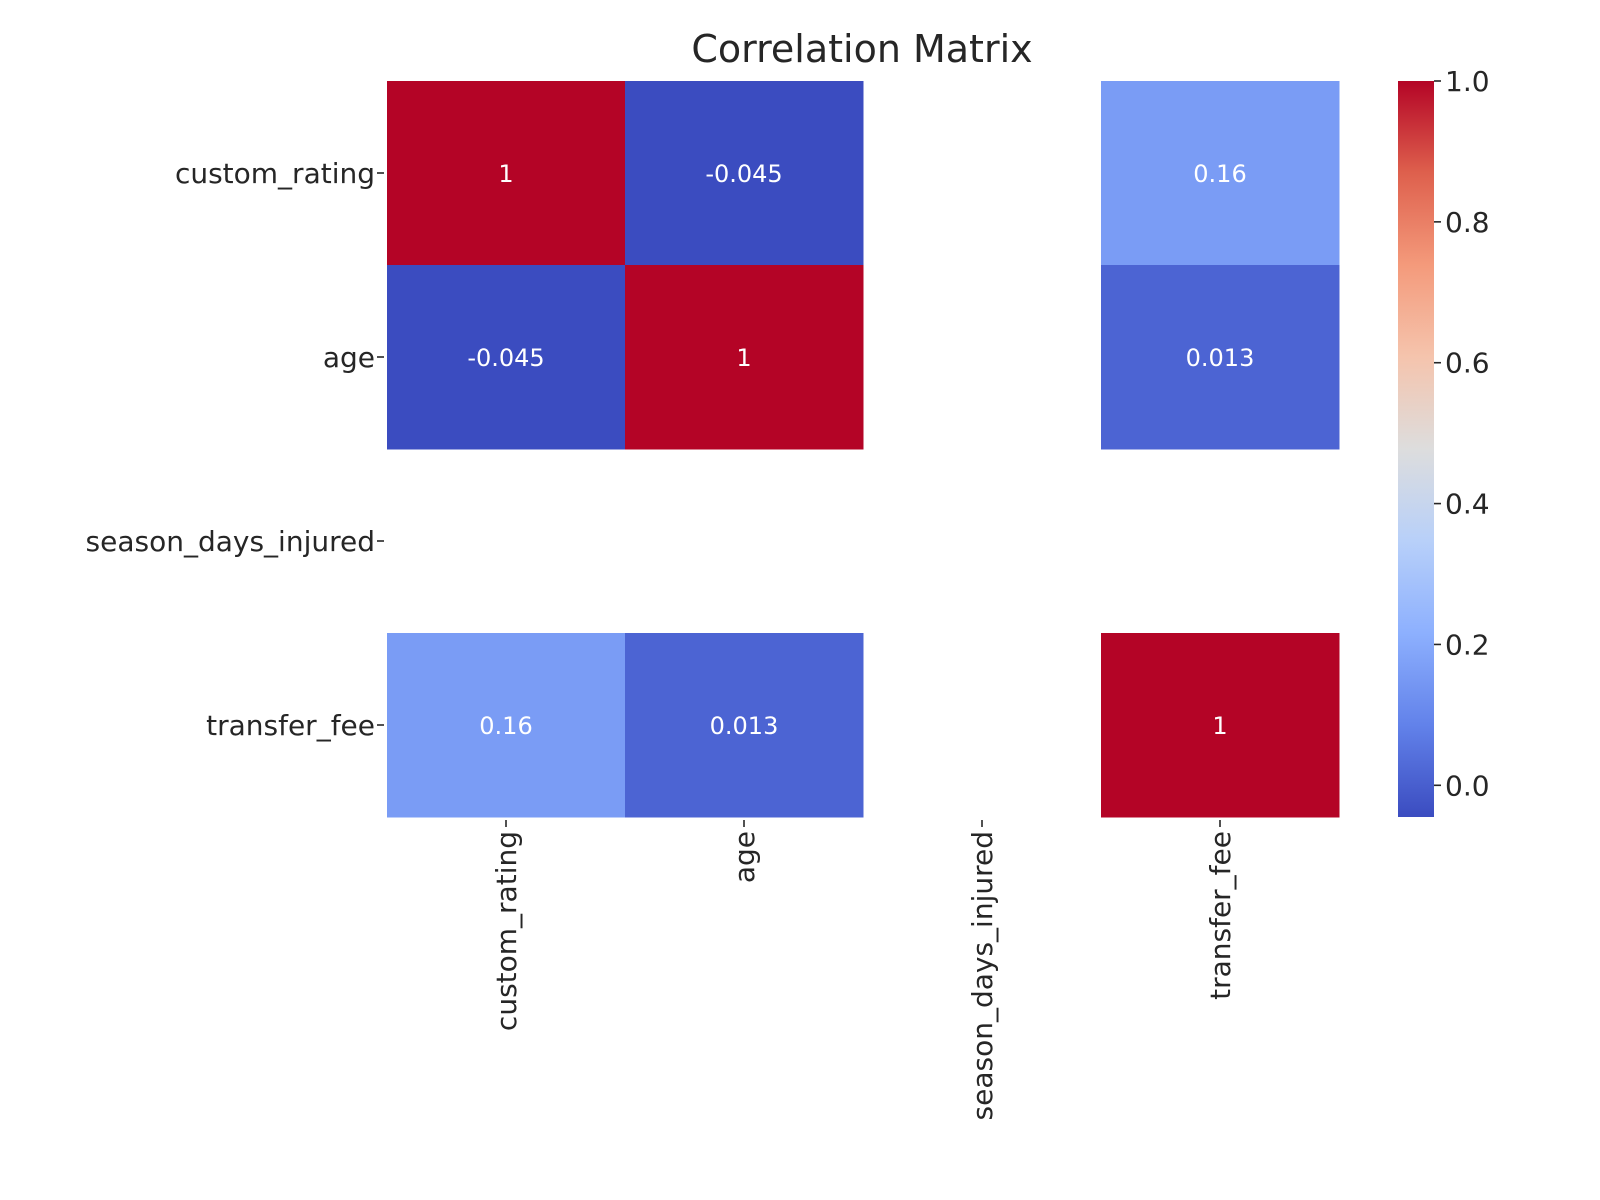 Image resolution: width=1600 pixels, height=1200 pixels. I want to click on cell-annotation-r3-c0: 0.16, so click(505, 726).